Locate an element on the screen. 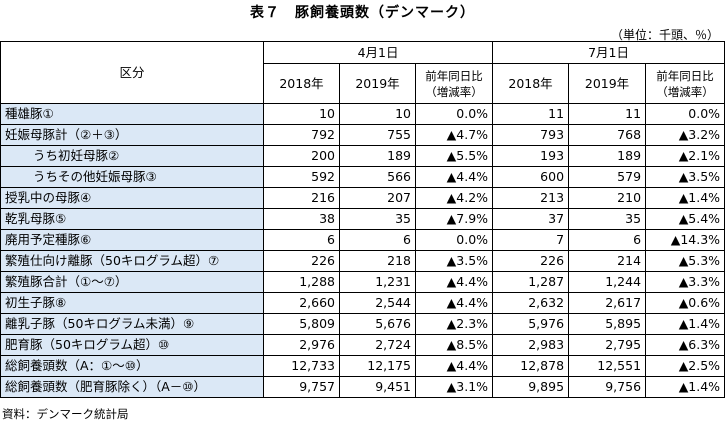 This screenshot has height=422, width=725. july-2019-cell: 5,895 is located at coordinates (607, 324).